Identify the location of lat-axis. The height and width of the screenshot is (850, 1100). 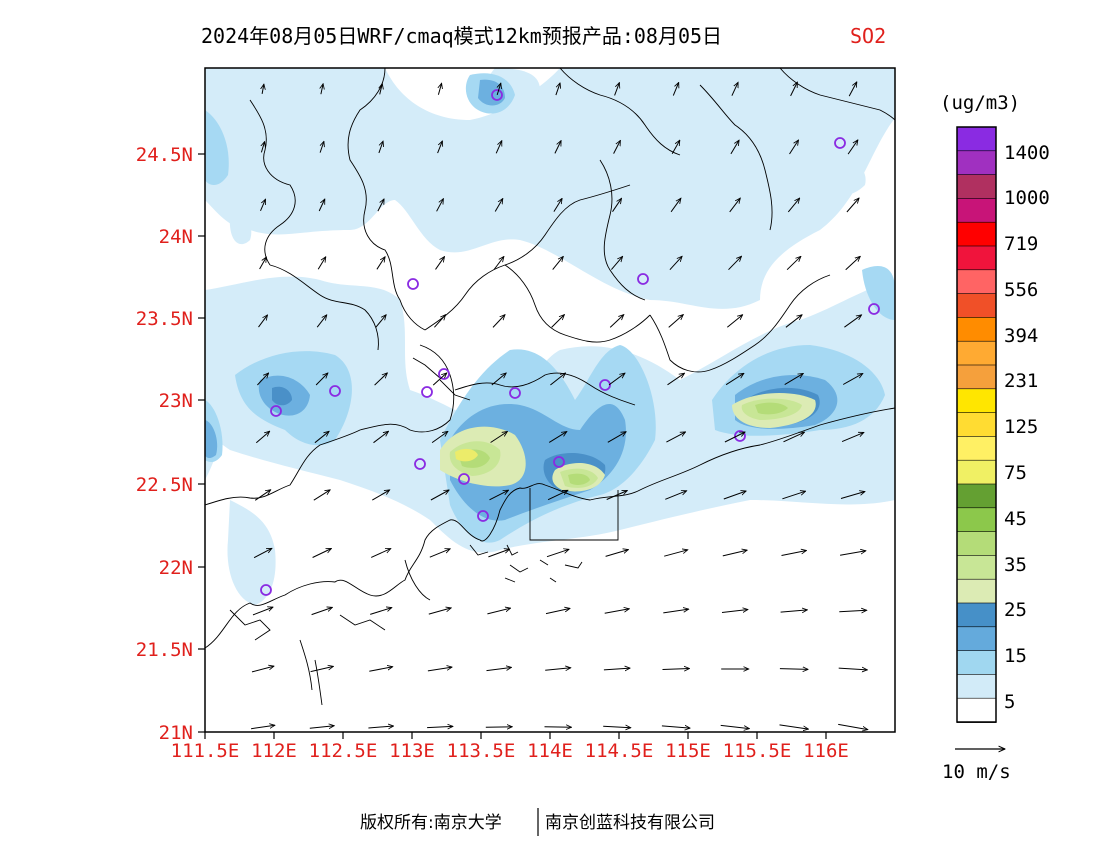
(201, 443).